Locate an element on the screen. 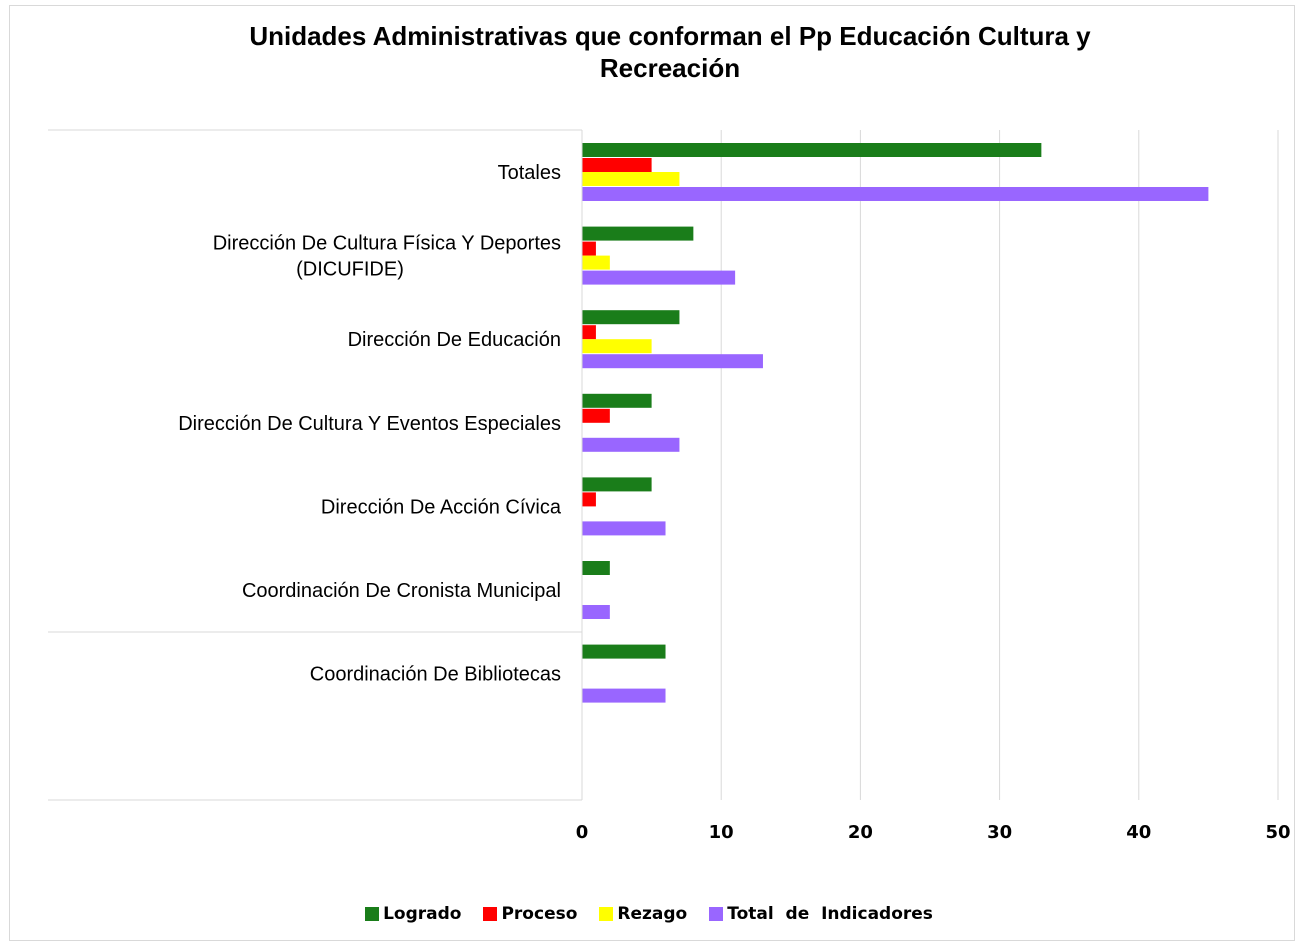 Image resolution: width=1298 pixels, height=945 pixels. legend-label: Rezago is located at coordinates (652, 914).